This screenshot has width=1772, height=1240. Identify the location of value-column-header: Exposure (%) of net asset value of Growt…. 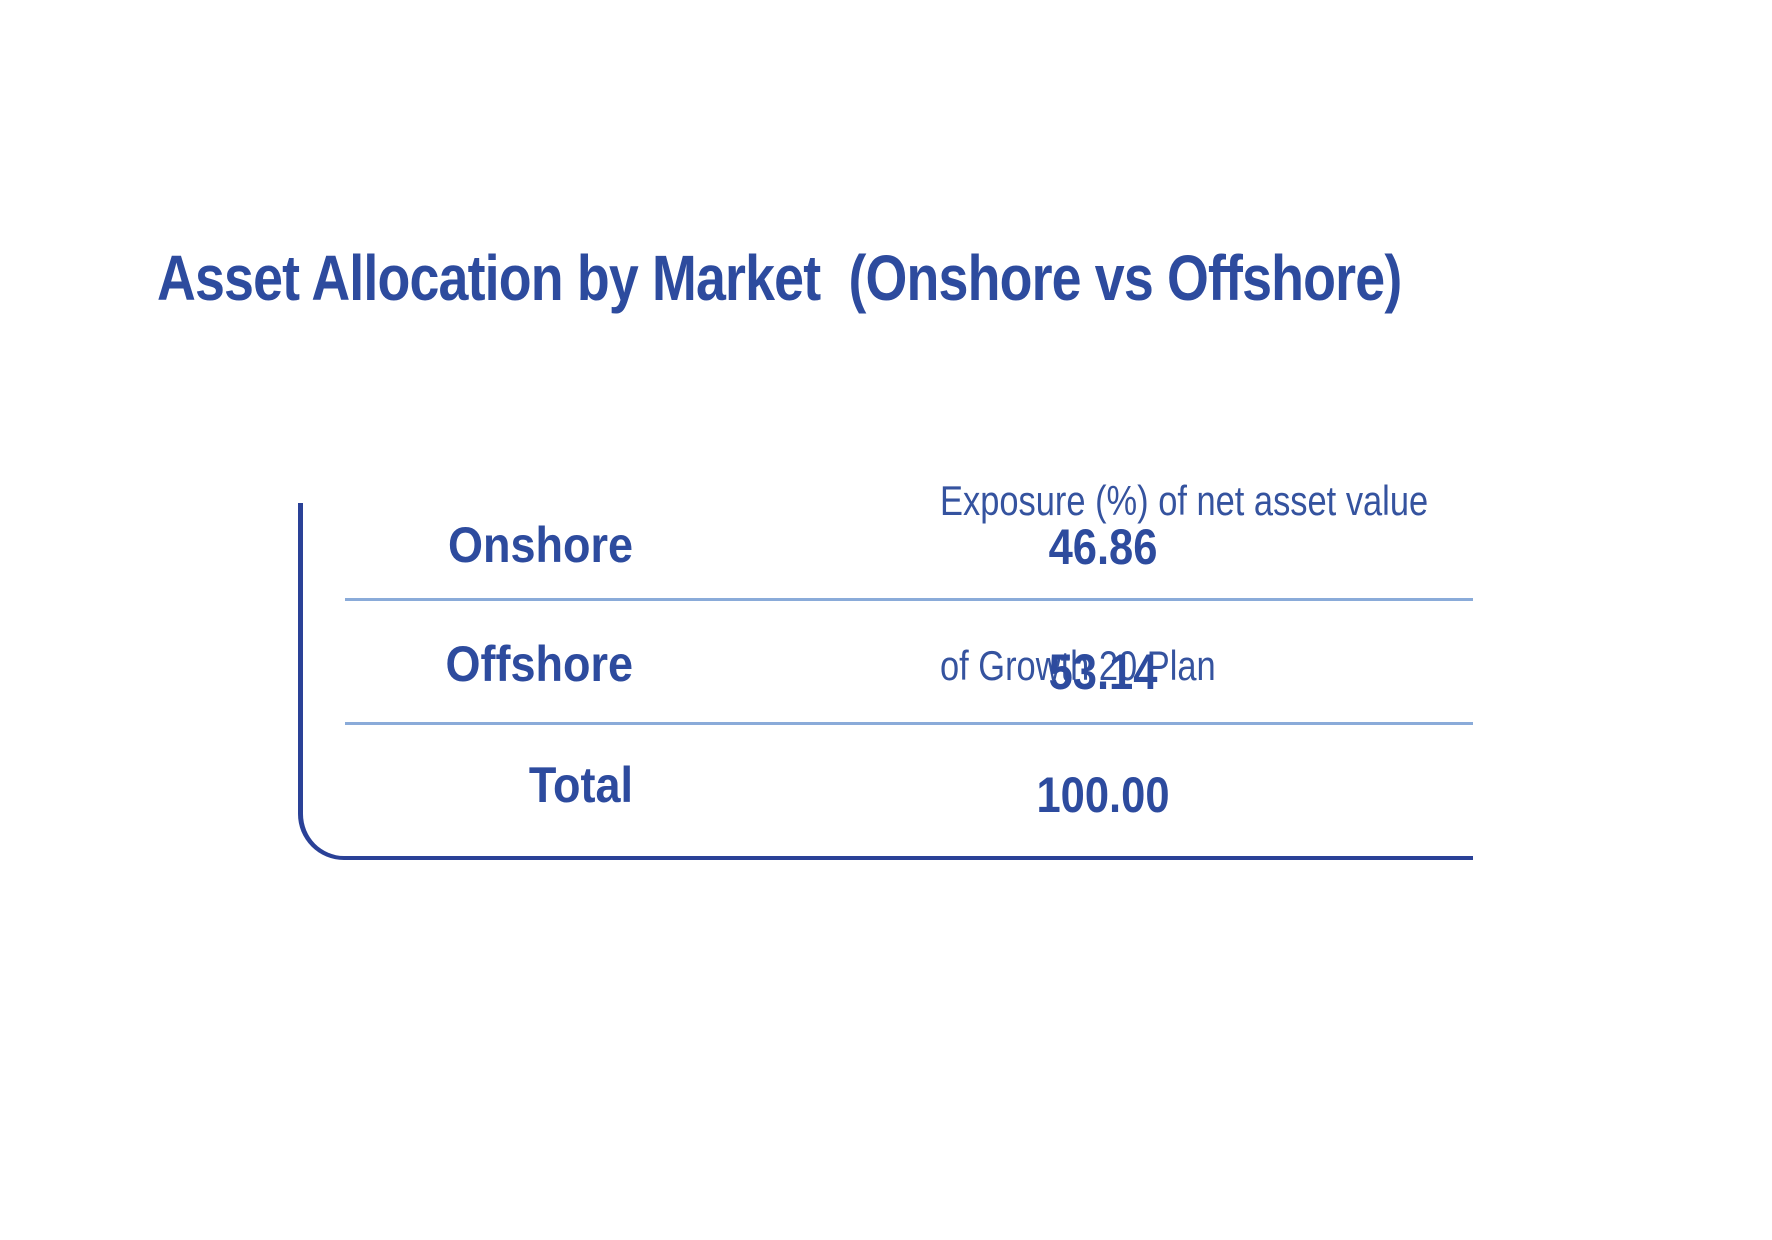
(1184, 583).